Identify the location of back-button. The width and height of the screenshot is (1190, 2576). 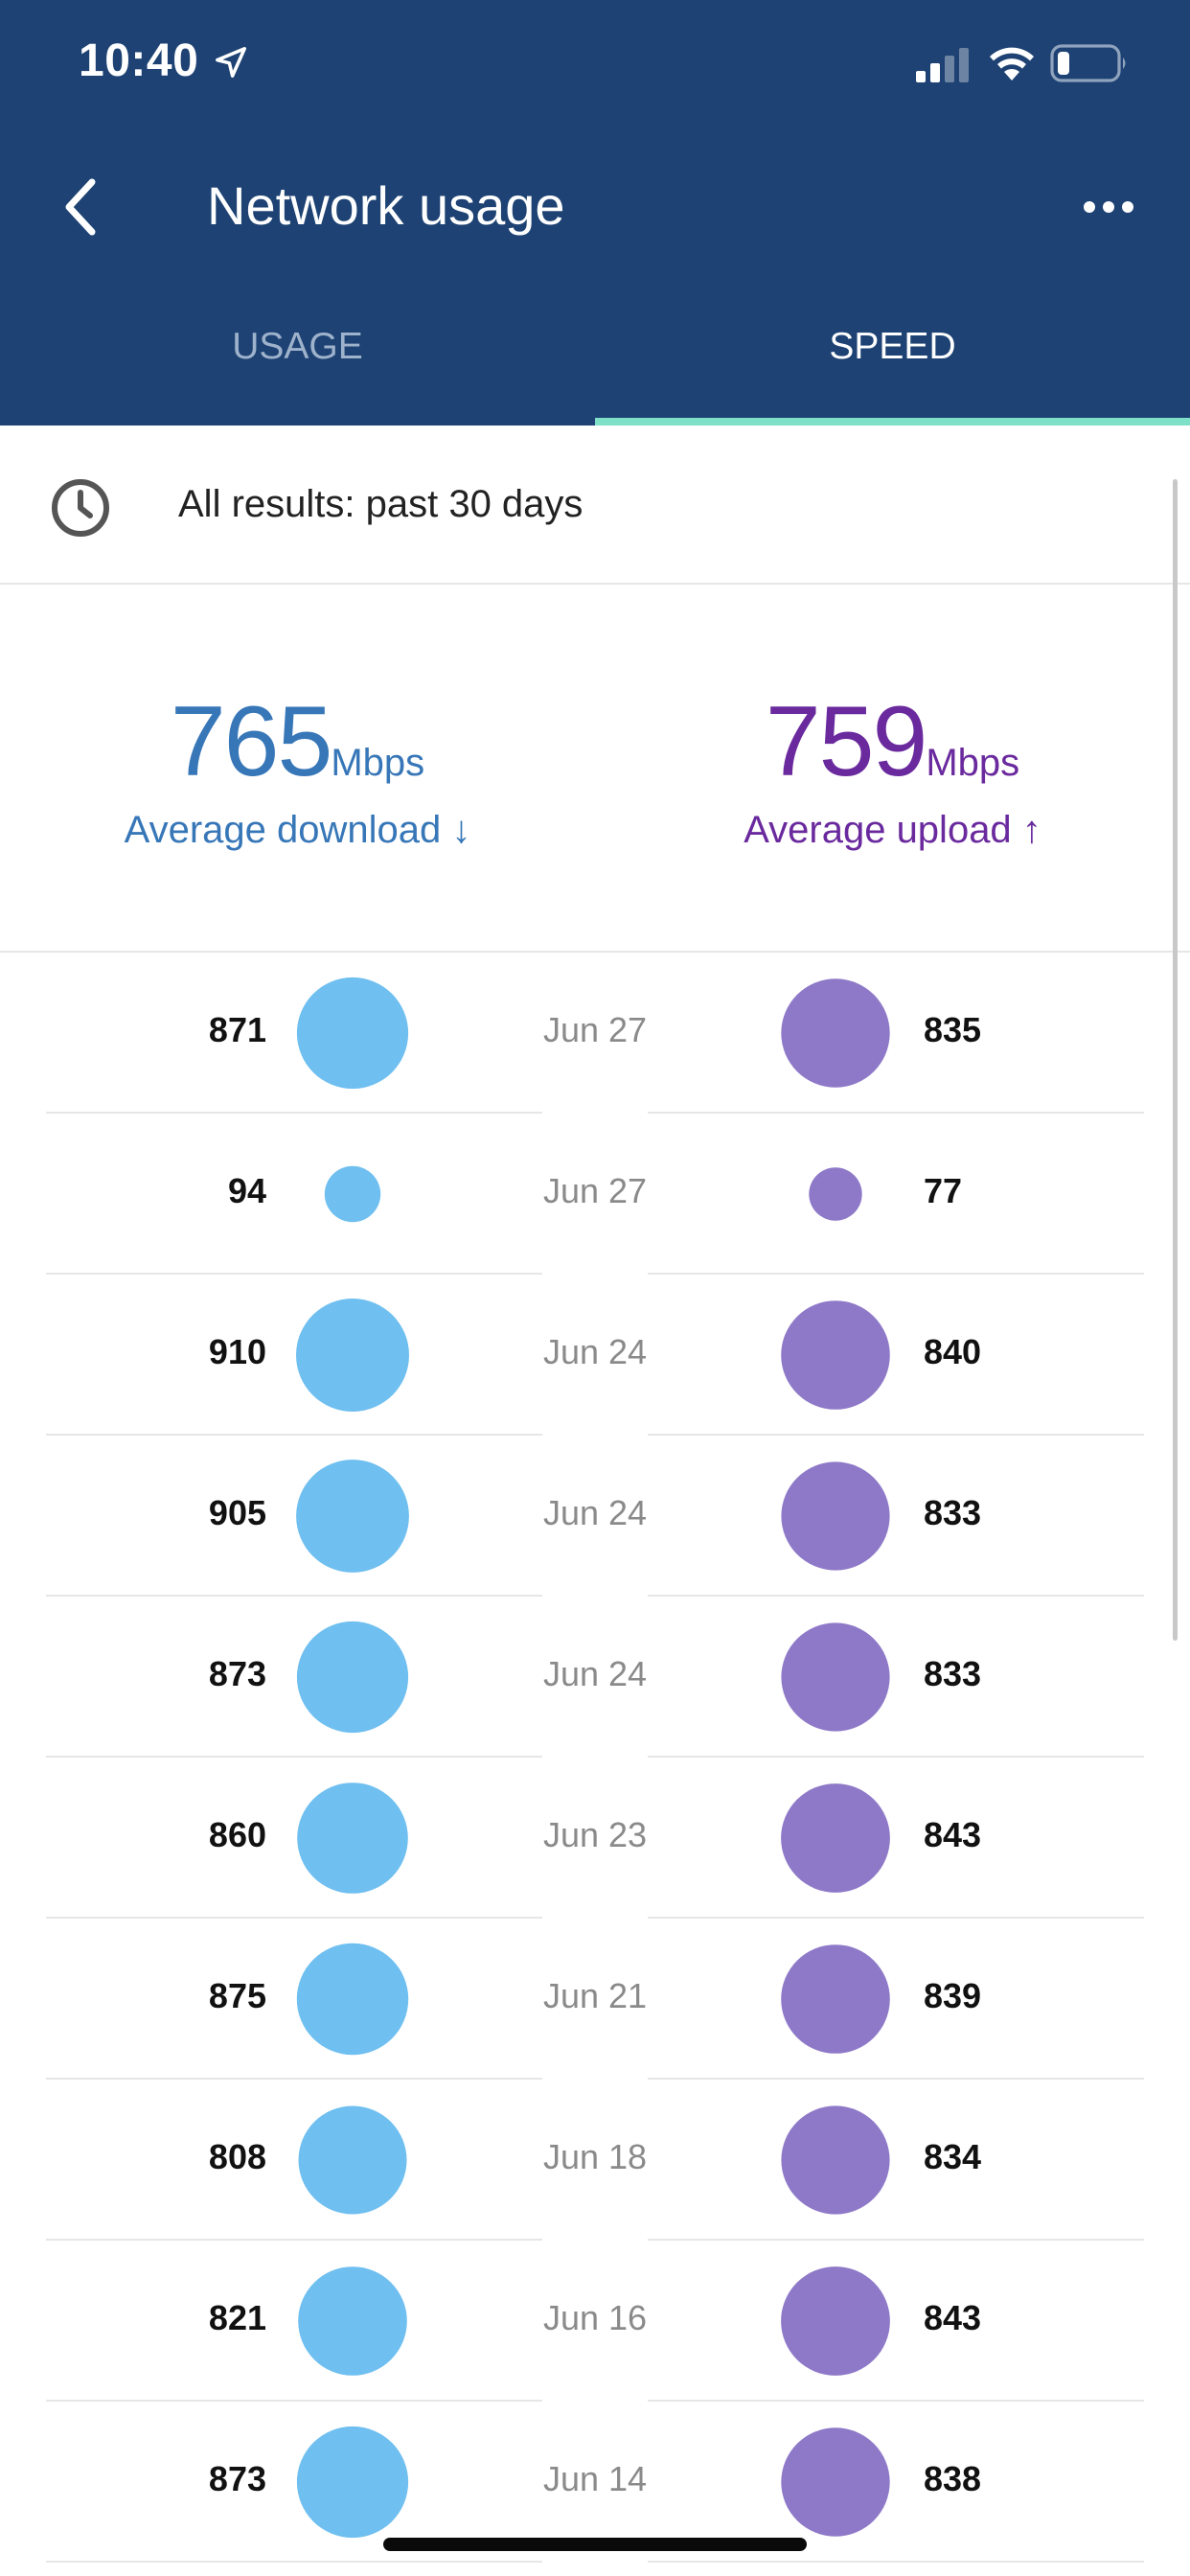
(81, 207).